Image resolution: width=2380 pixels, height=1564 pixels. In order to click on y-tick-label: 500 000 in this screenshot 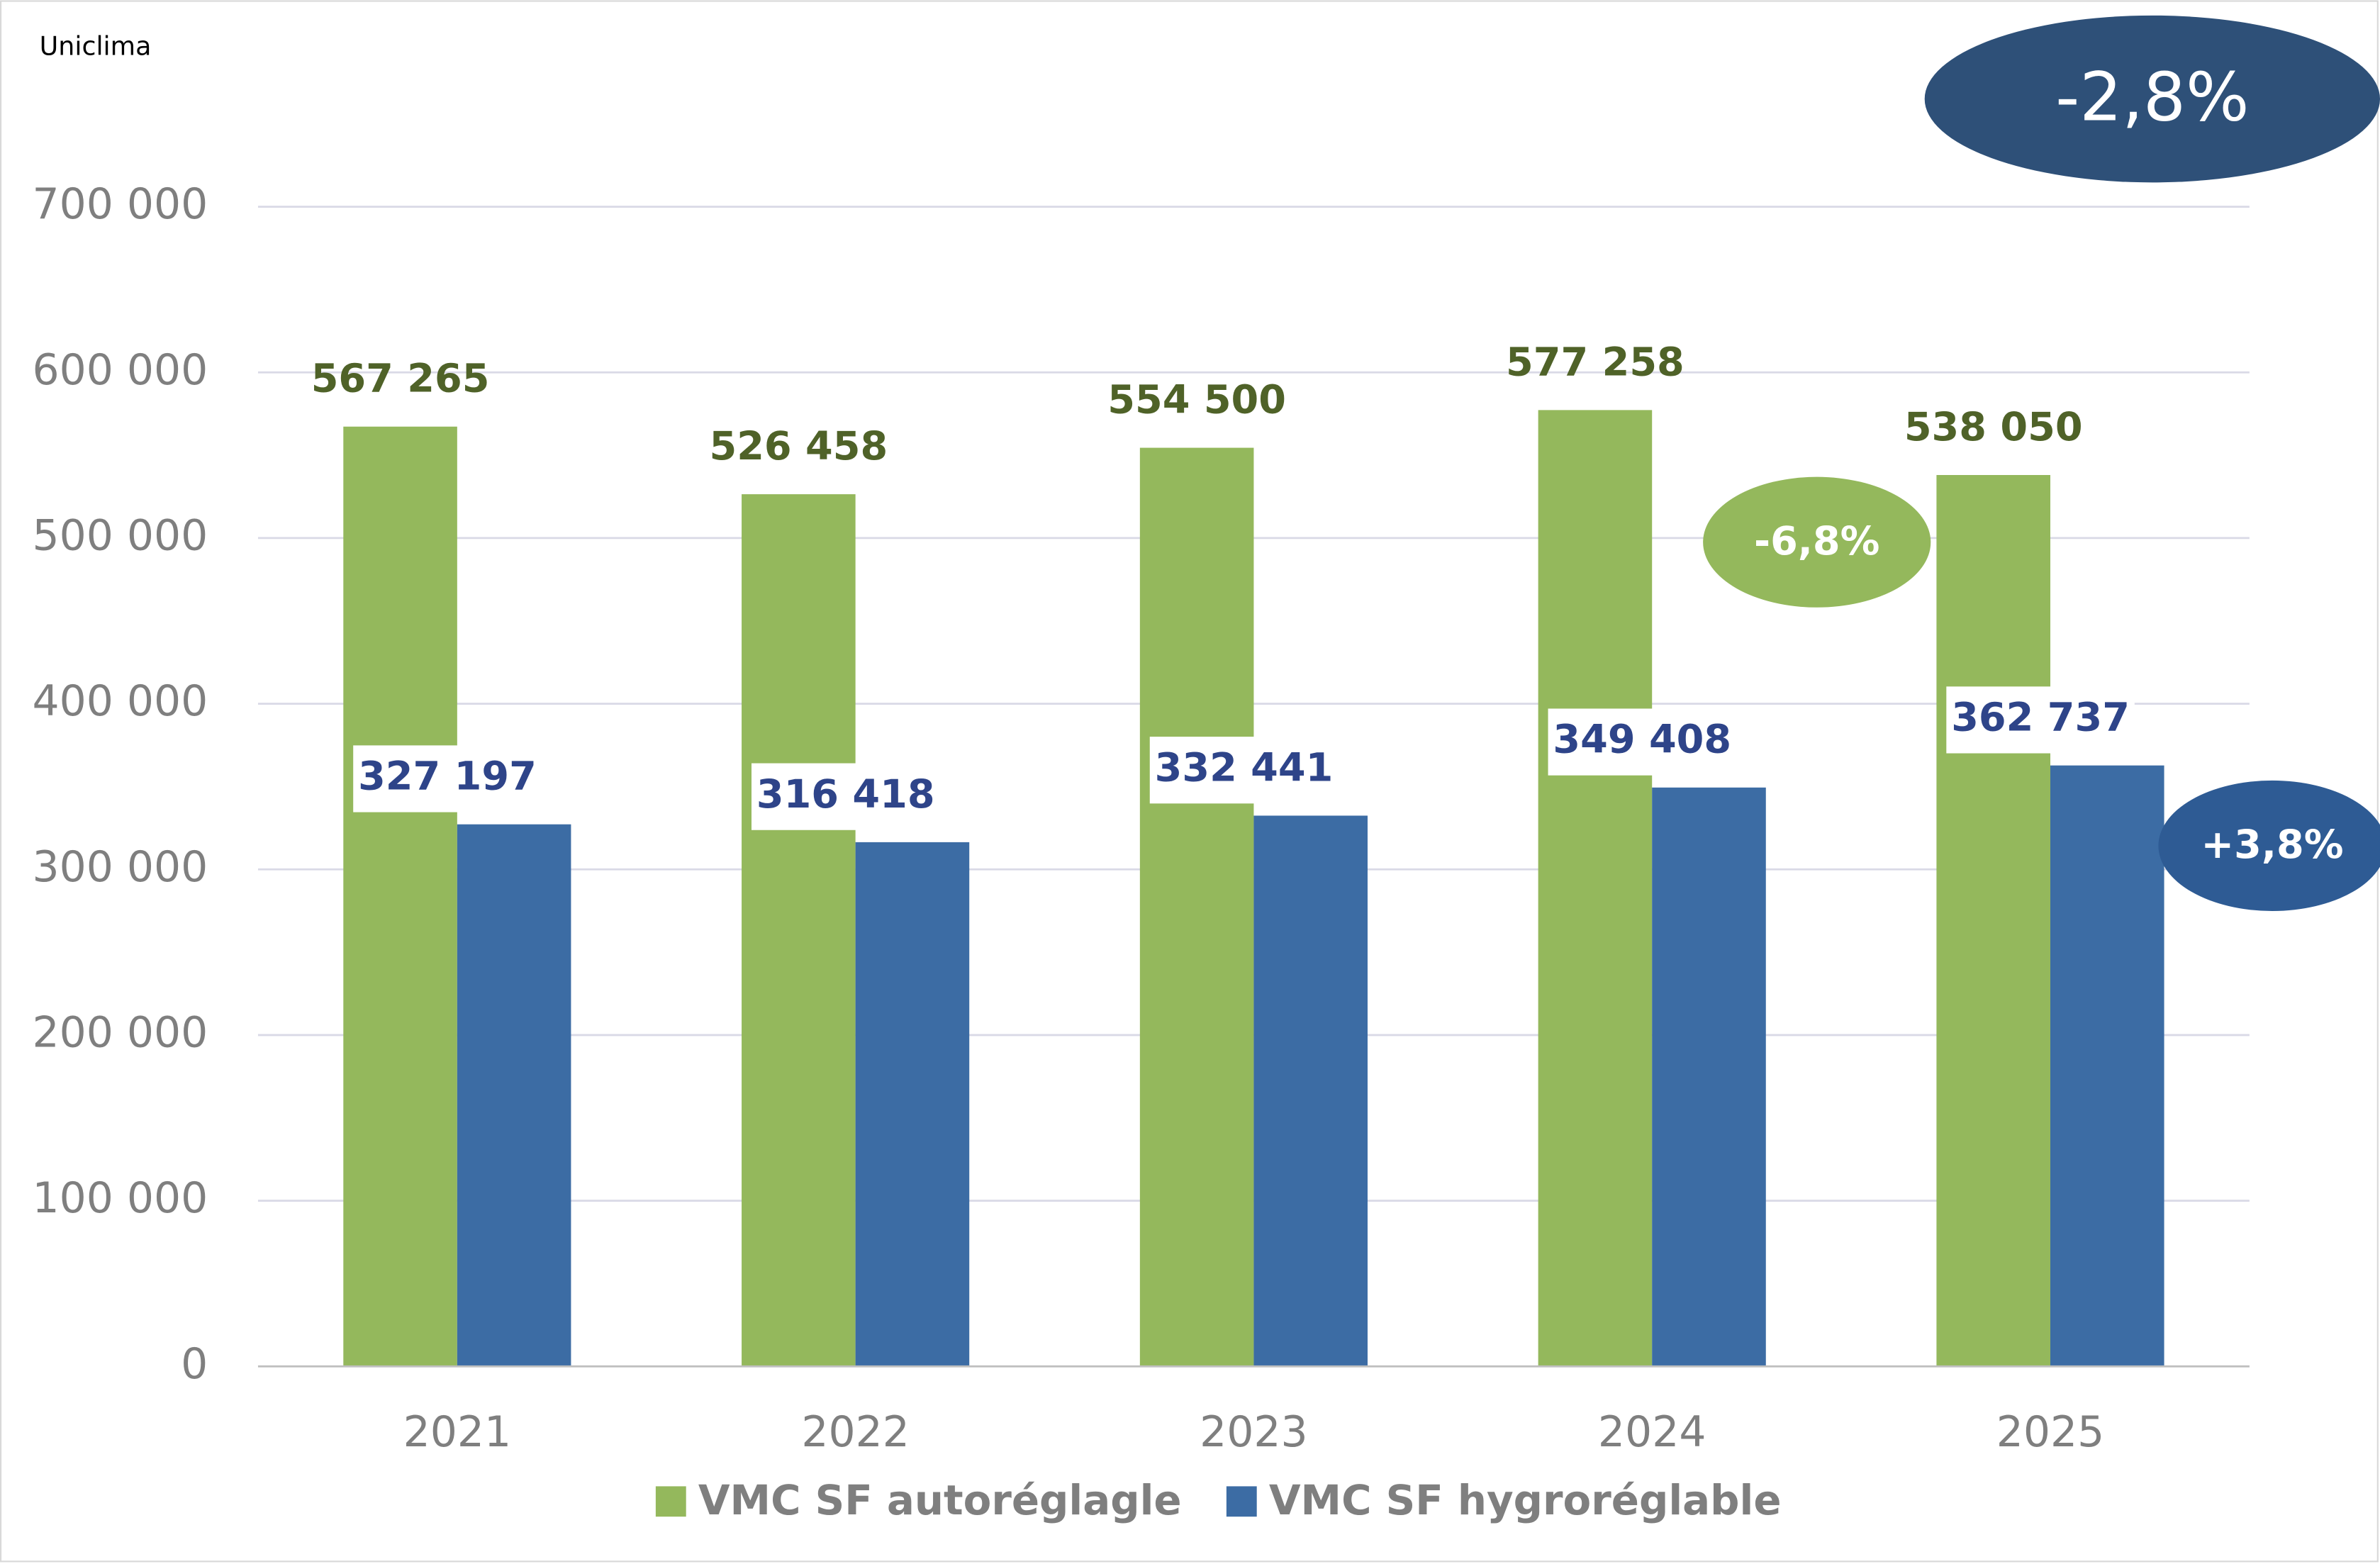, I will do `click(120, 536)`.